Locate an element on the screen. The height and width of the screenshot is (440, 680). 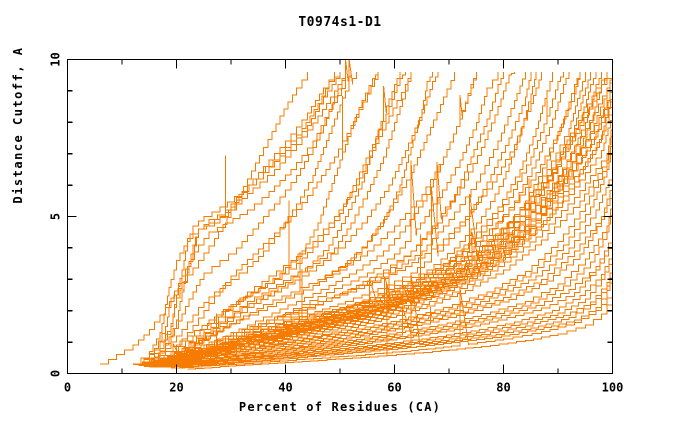
x-tick-label: 40 is located at coordinates (285, 388).